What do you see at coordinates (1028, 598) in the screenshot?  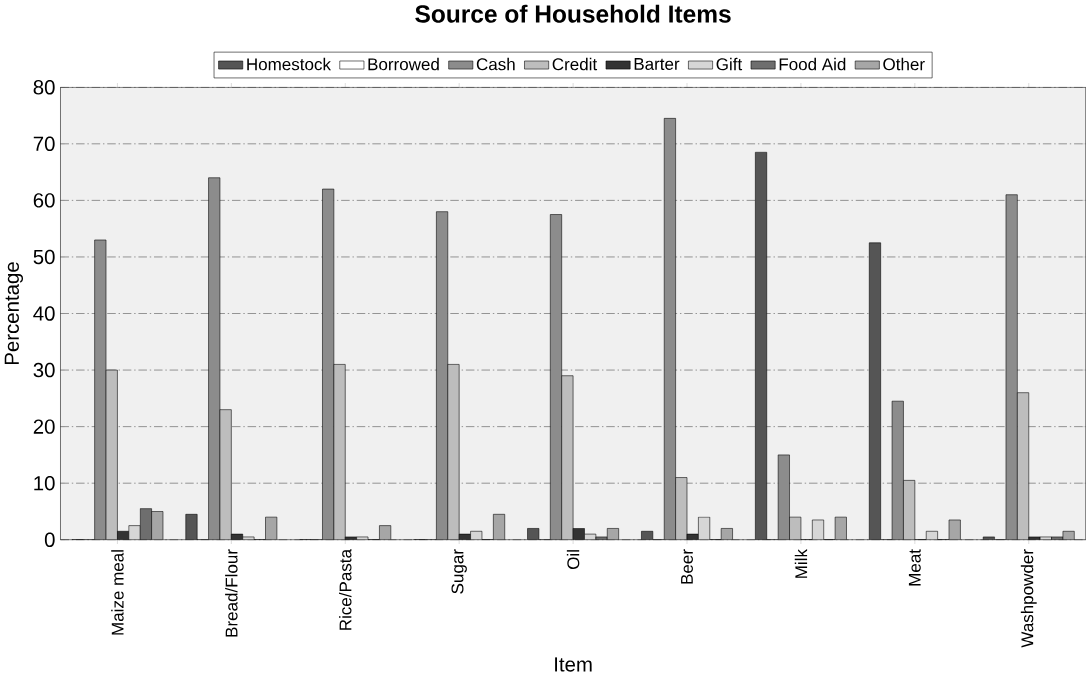 I see `x-tick-label: Washpowder` at bounding box center [1028, 598].